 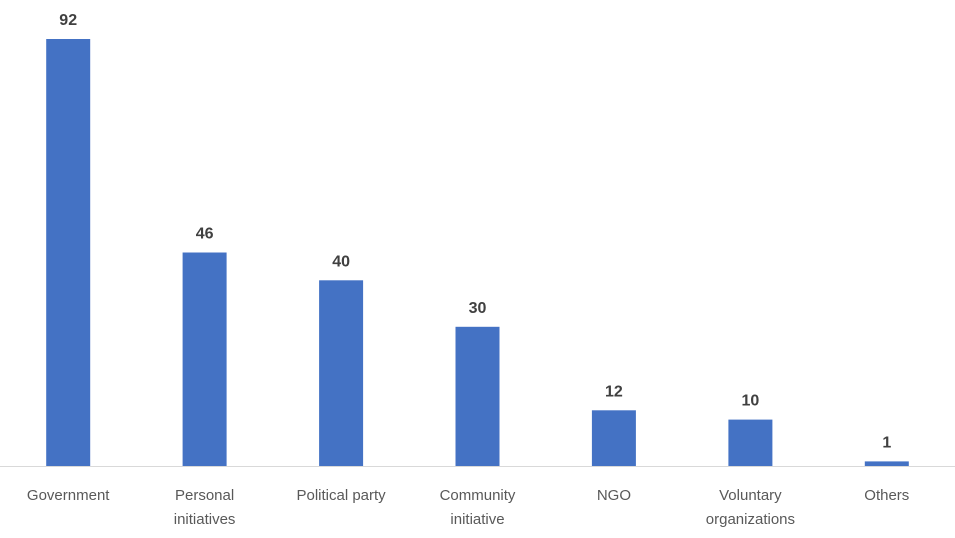 I want to click on category-label-line: initiative, so click(x=477, y=519).